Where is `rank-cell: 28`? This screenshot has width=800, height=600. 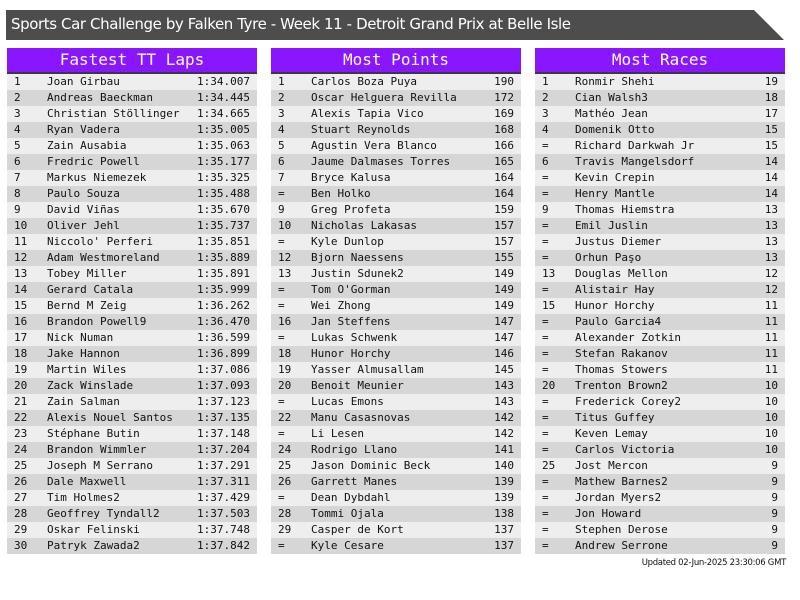
rank-cell: 28 is located at coordinates (285, 513).